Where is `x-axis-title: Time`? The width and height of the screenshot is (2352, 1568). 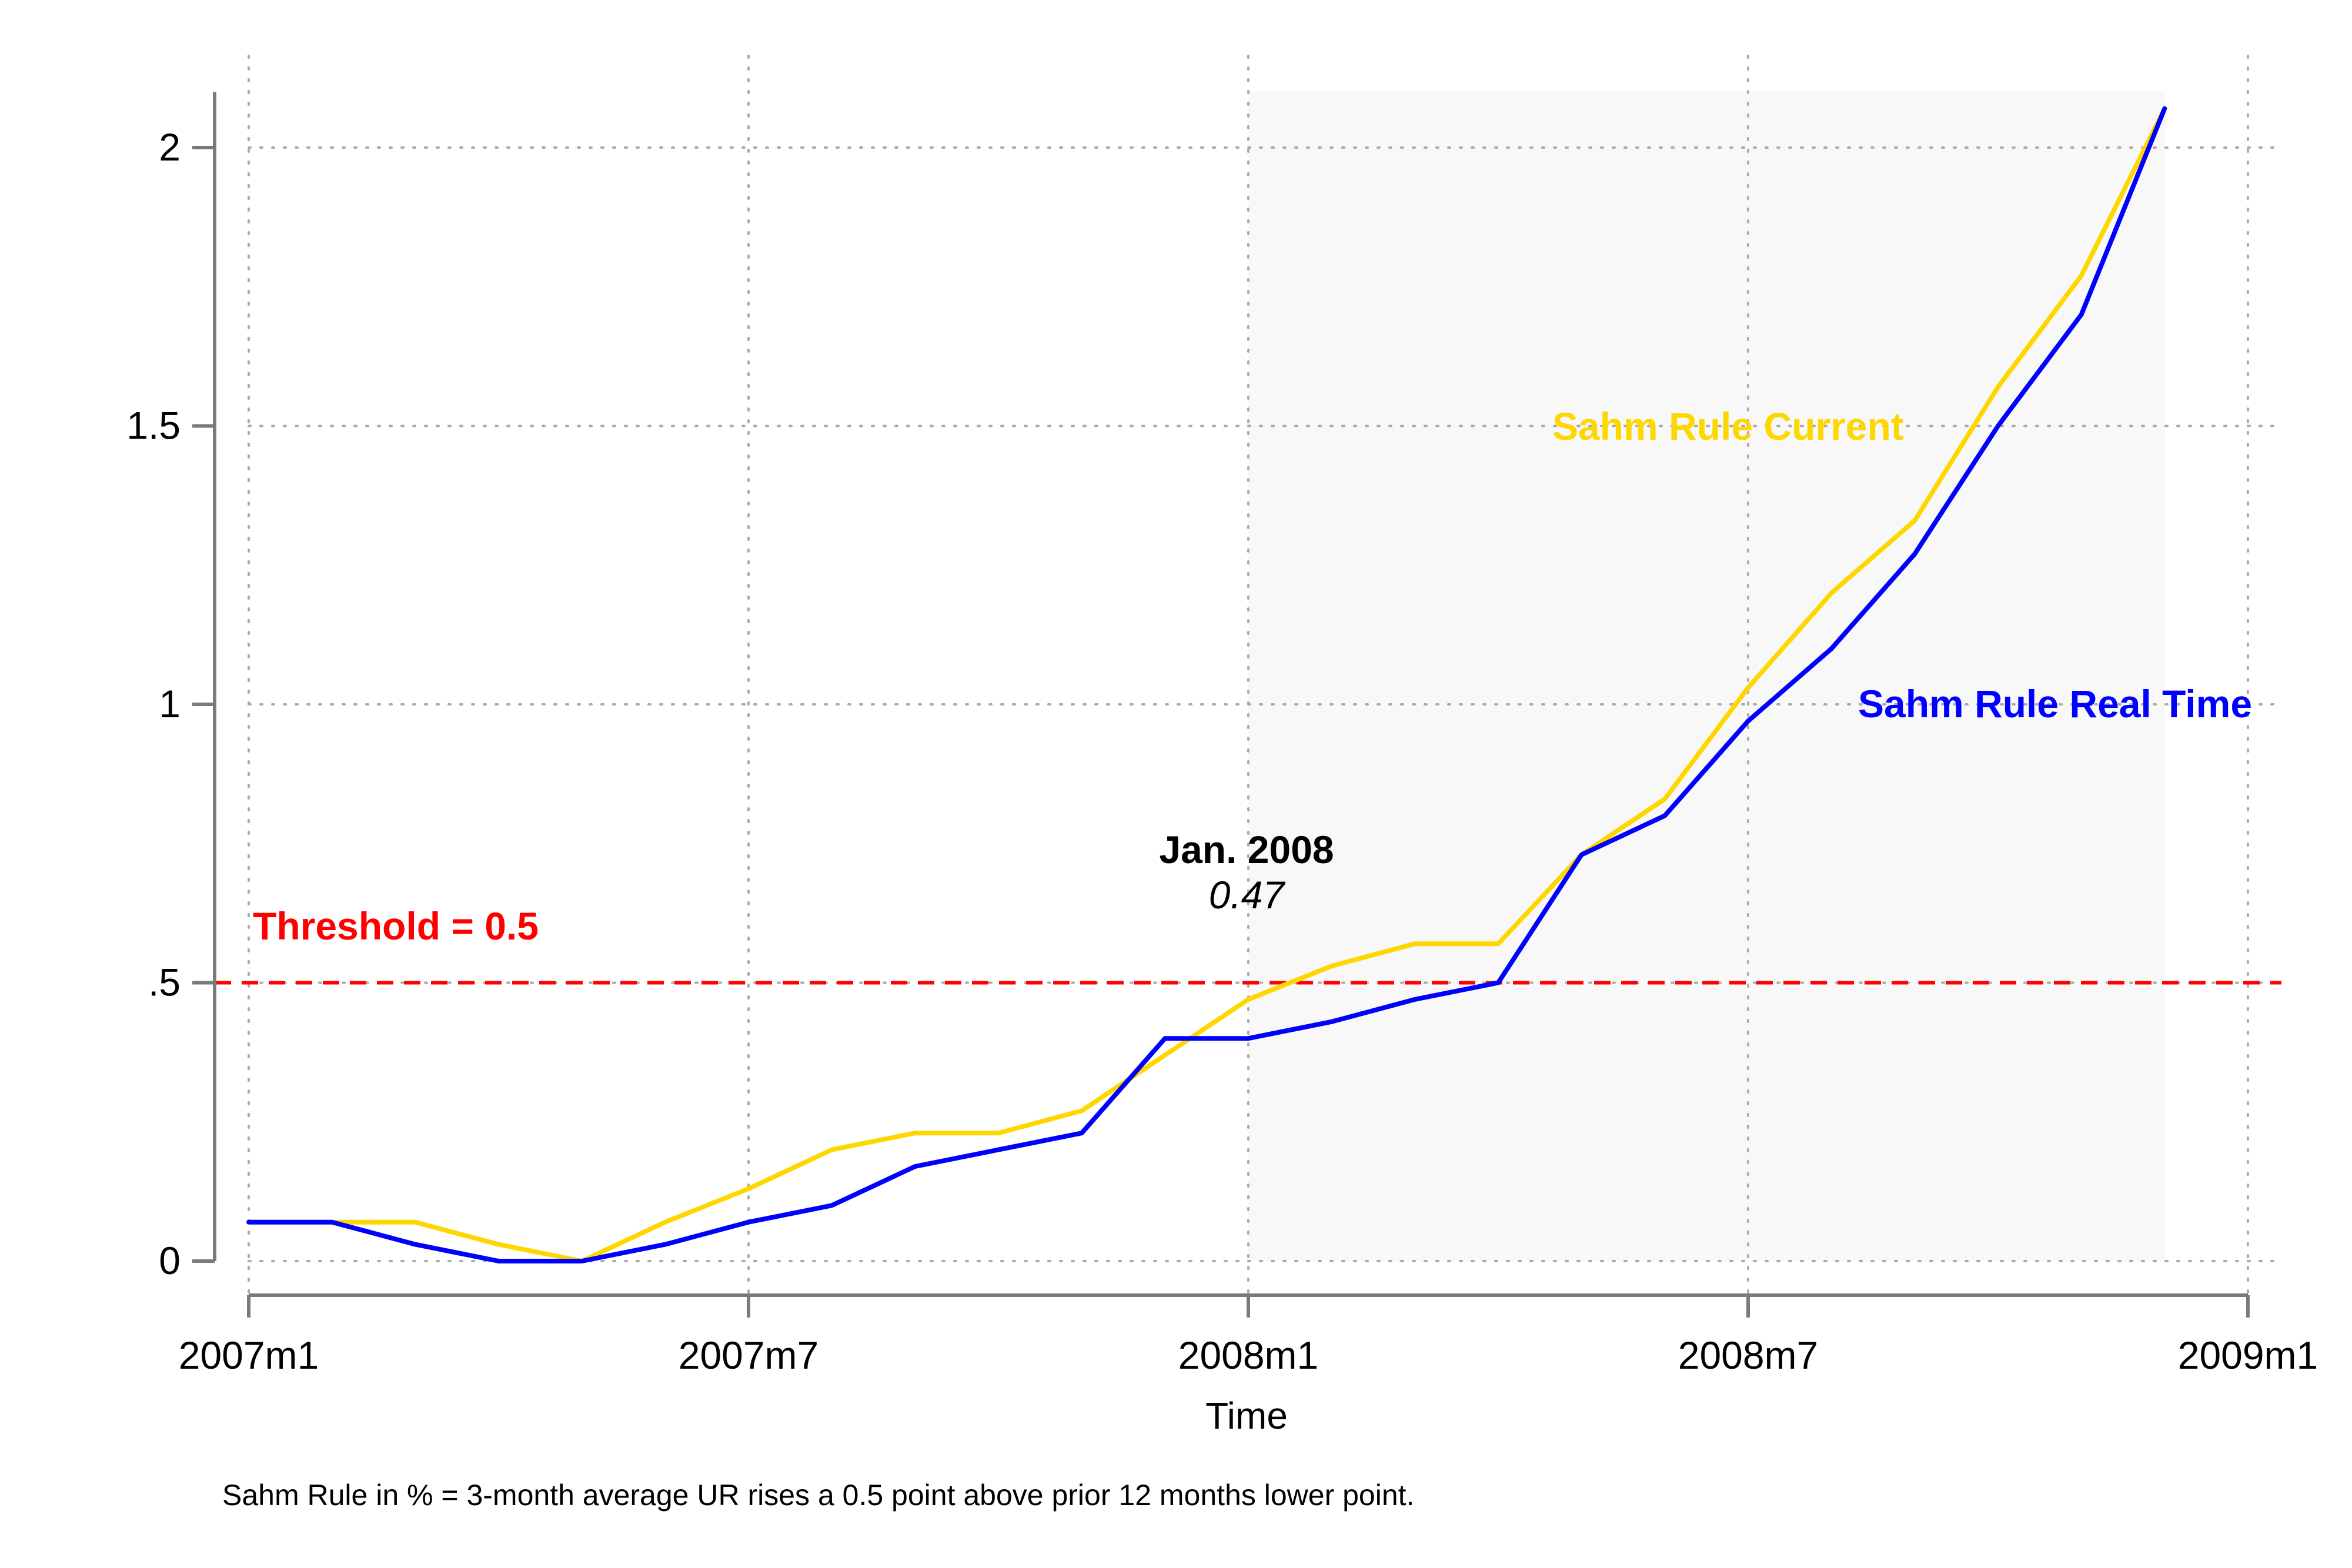 x-axis-title: Time is located at coordinates (1246, 1416).